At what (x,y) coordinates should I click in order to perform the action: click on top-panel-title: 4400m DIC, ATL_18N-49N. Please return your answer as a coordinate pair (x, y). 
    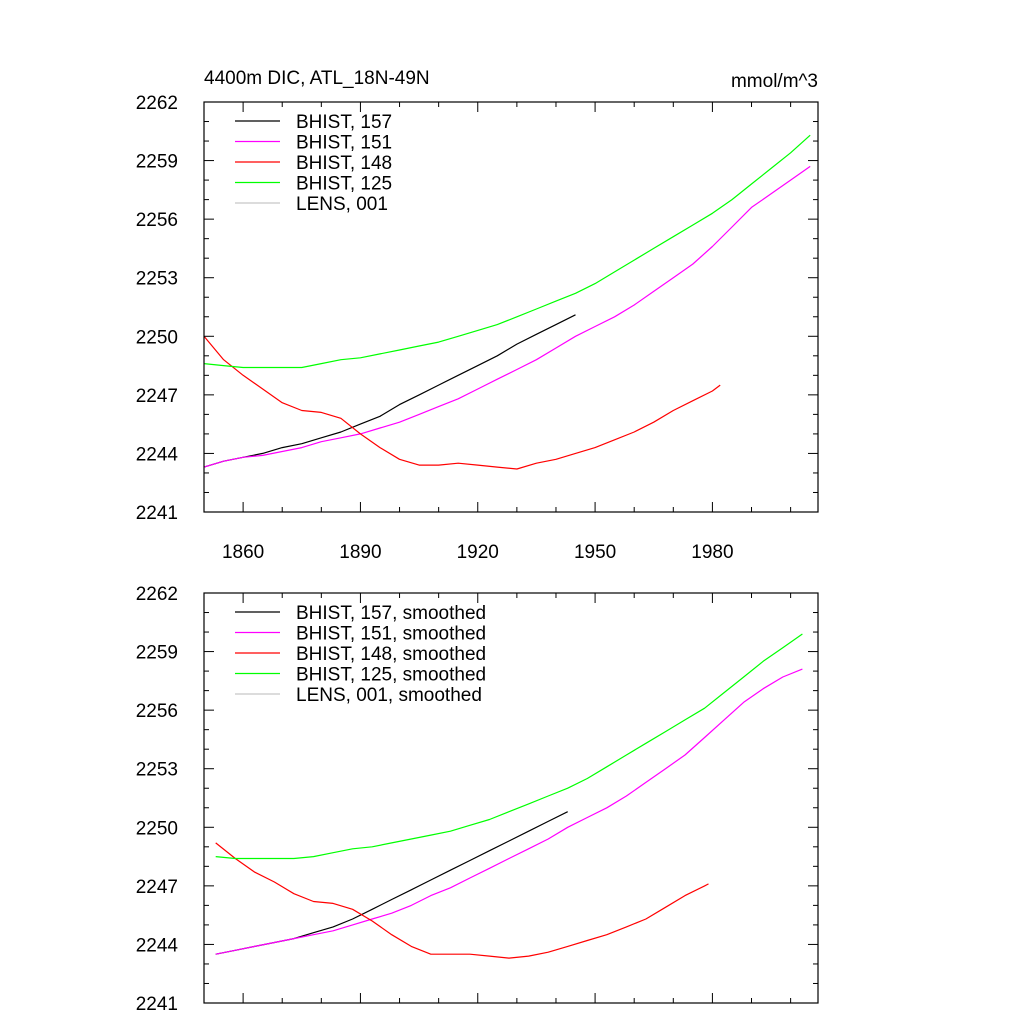
    Looking at the image, I should click on (317, 78).